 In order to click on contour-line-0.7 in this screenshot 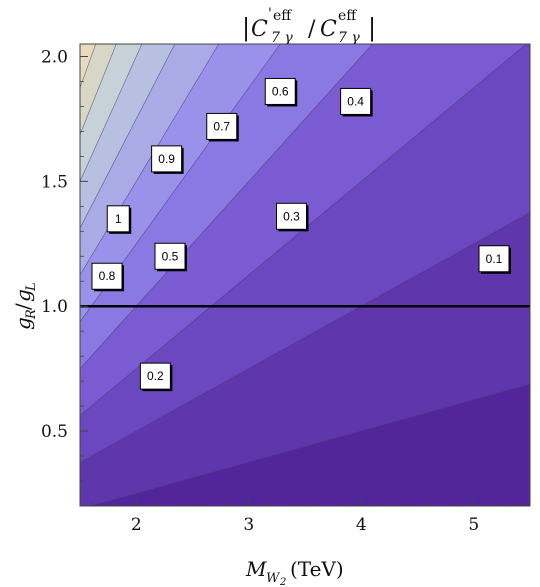, I will do `click(128, 136)`.